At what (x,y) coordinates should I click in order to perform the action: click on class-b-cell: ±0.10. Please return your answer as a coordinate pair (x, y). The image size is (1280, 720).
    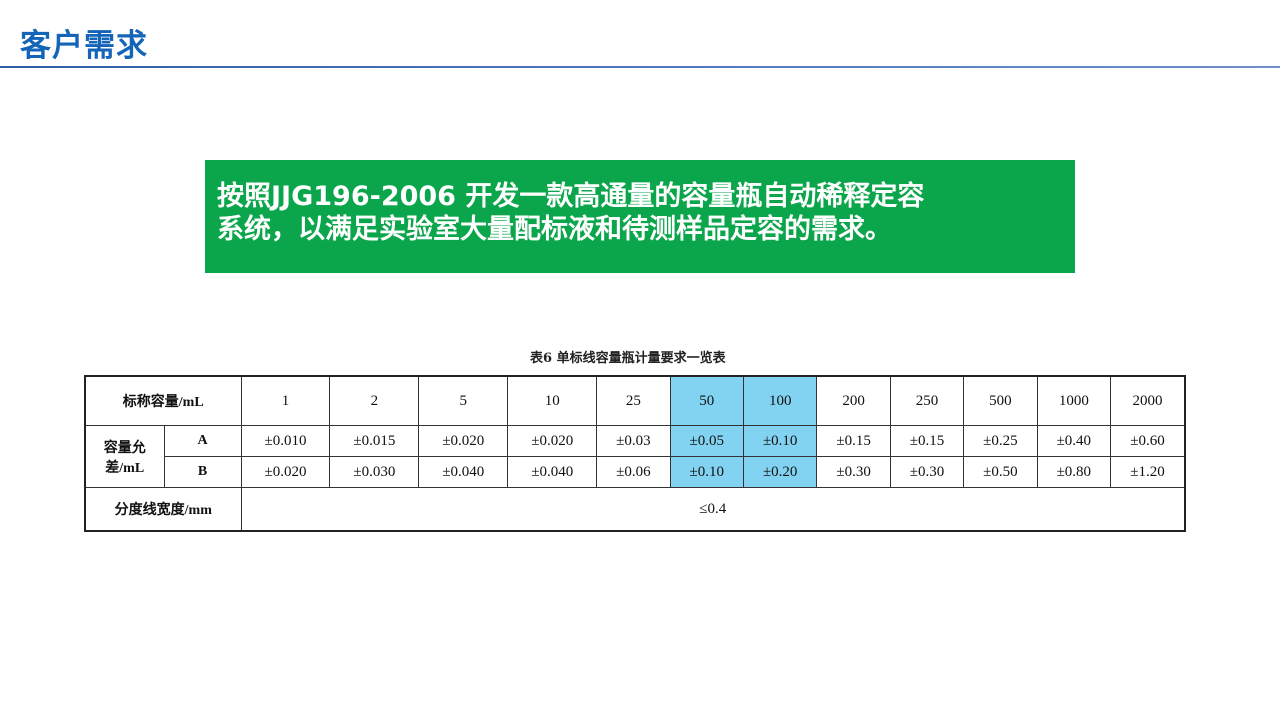
    Looking at the image, I should click on (707, 472).